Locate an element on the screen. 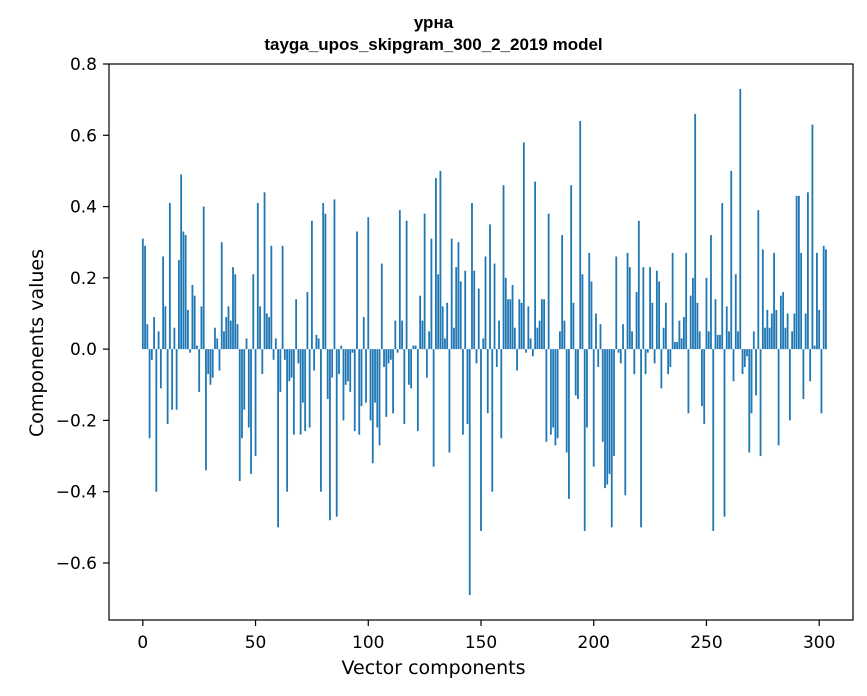  x-tick-label: 150 is located at coordinates (481, 643).